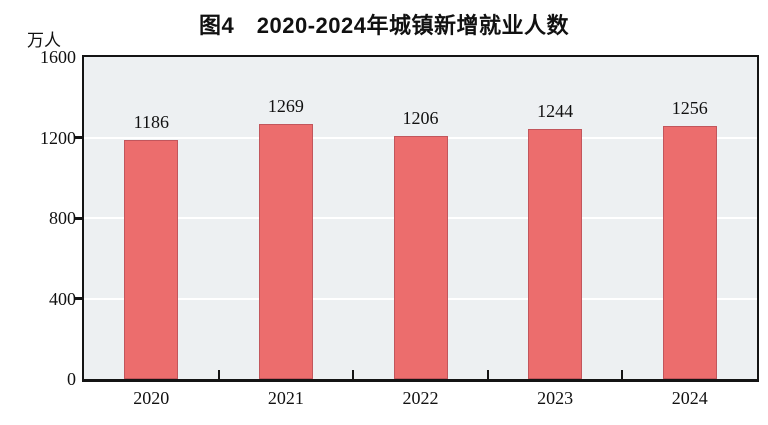 The height and width of the screenshot is (425, 768). I want to click on x-axis-tick-label-2024: 2024, so click(689, 398).